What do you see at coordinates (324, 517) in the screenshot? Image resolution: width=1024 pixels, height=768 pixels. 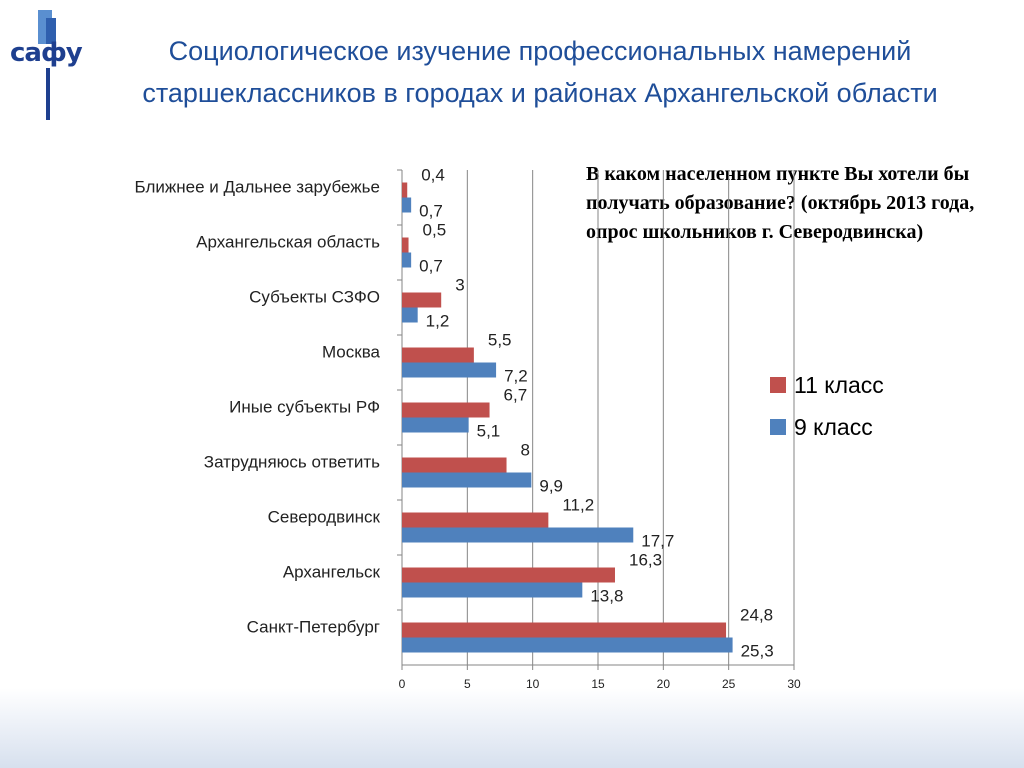 I see `category-label: Северодвинск` at bounding box center [324, 517].